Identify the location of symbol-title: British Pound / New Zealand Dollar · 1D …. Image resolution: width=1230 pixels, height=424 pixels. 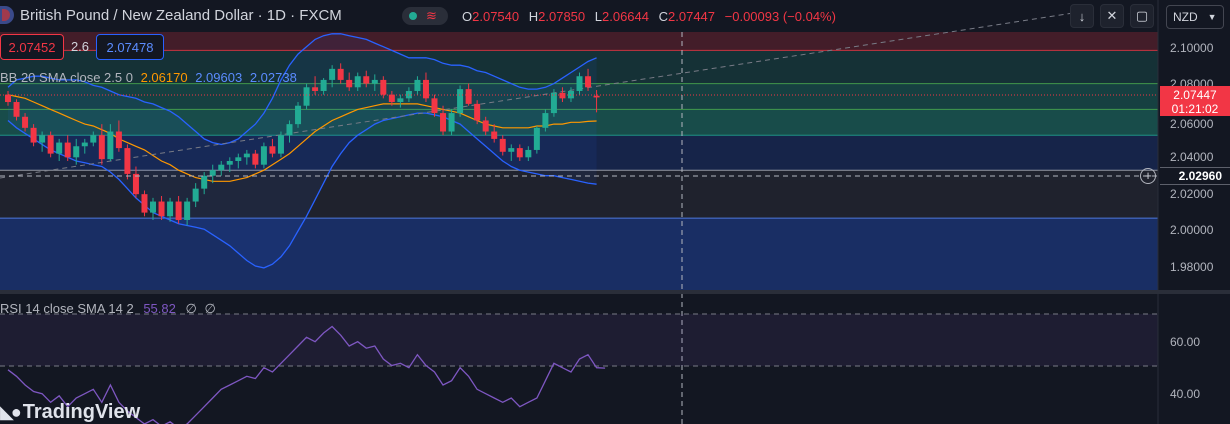
(181, 15).